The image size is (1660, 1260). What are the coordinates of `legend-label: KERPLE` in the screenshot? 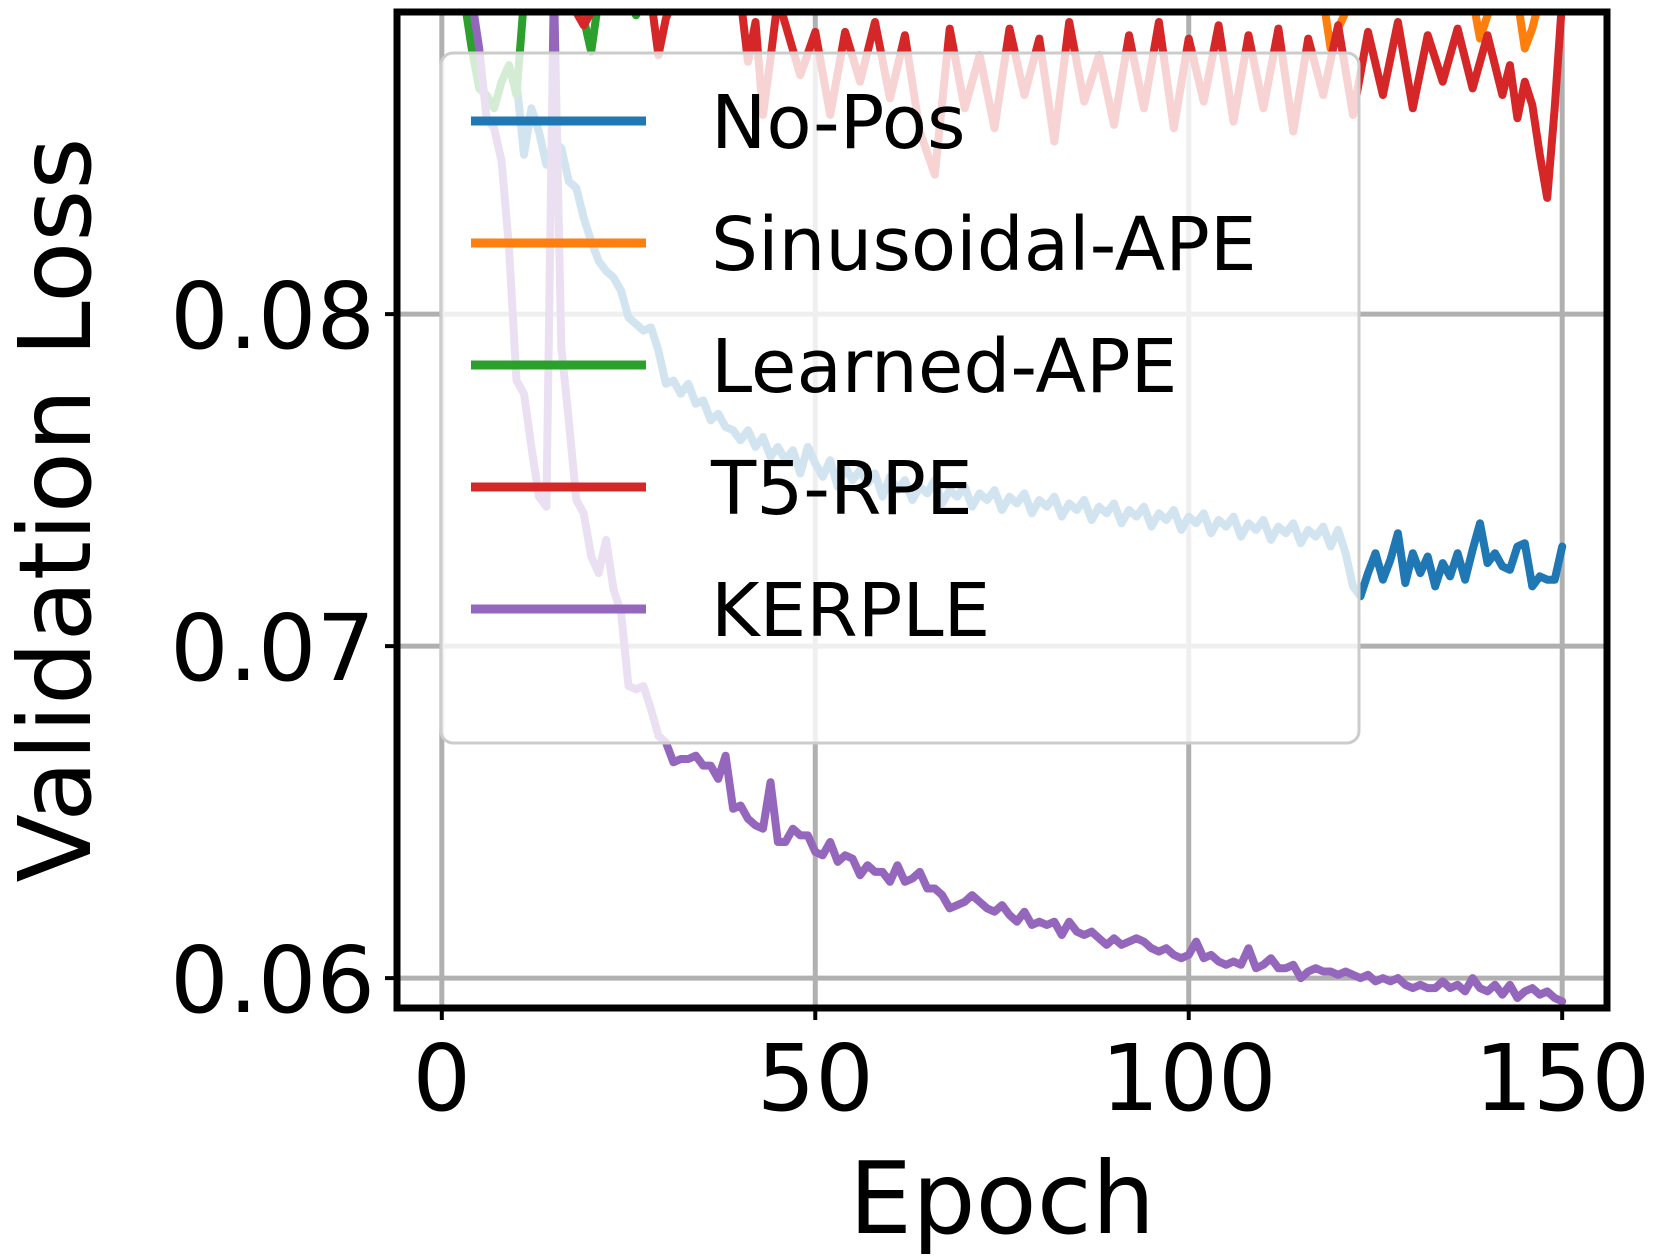 It's located at (850, 611).